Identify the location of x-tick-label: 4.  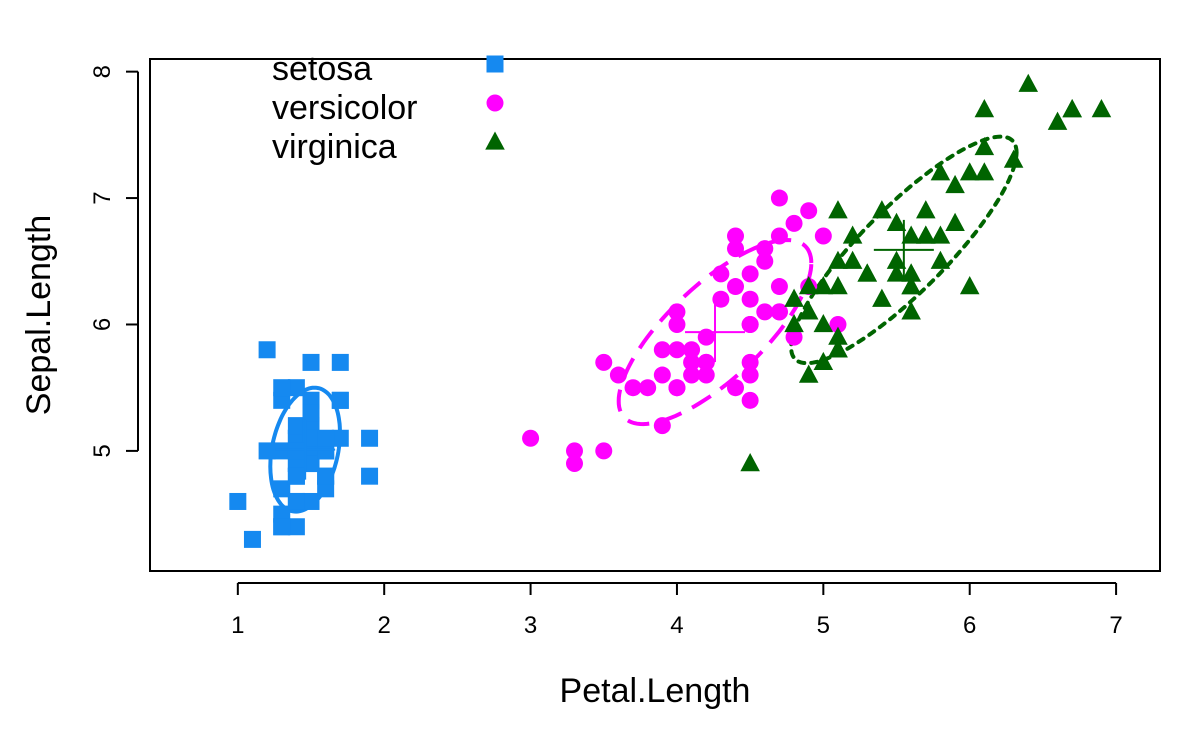
(676, 625).